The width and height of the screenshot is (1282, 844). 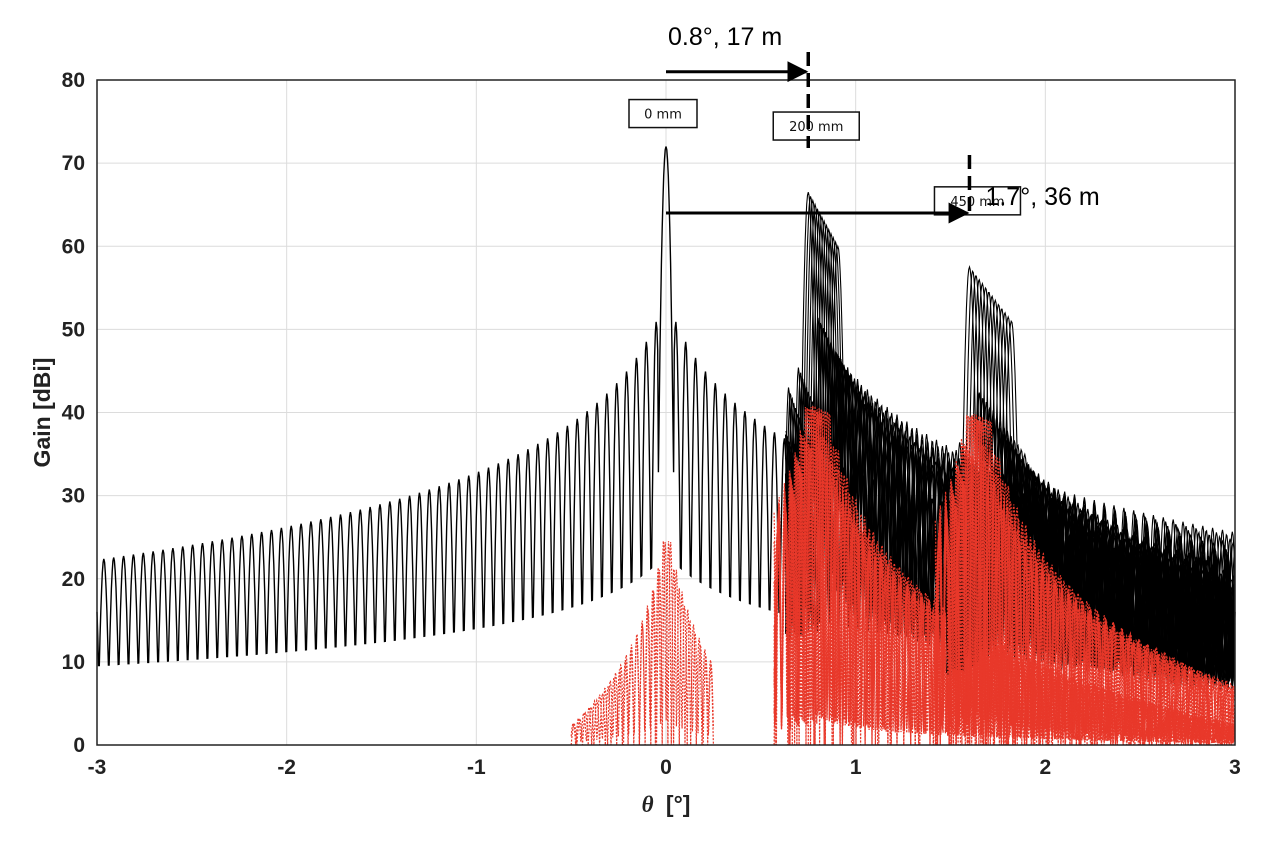 I want to click on x-tick-label: 3, so click(x=1235, y=767).